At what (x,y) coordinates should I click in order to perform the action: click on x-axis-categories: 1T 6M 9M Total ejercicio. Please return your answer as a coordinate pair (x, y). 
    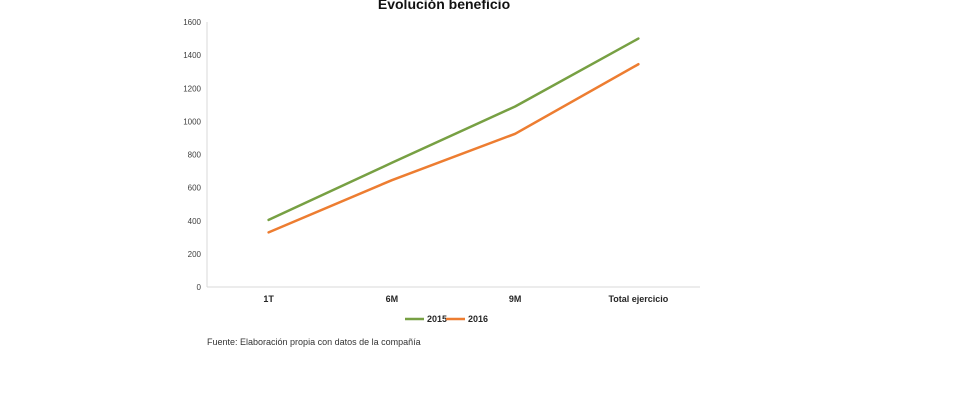
    Looking at the image, I should click on (465, 299).